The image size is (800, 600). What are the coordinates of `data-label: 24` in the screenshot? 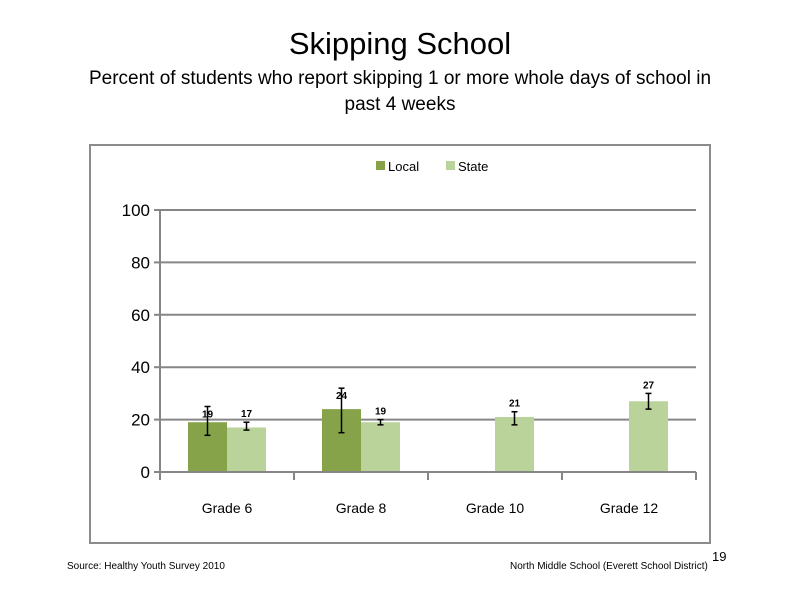 It's located at (342, 396).